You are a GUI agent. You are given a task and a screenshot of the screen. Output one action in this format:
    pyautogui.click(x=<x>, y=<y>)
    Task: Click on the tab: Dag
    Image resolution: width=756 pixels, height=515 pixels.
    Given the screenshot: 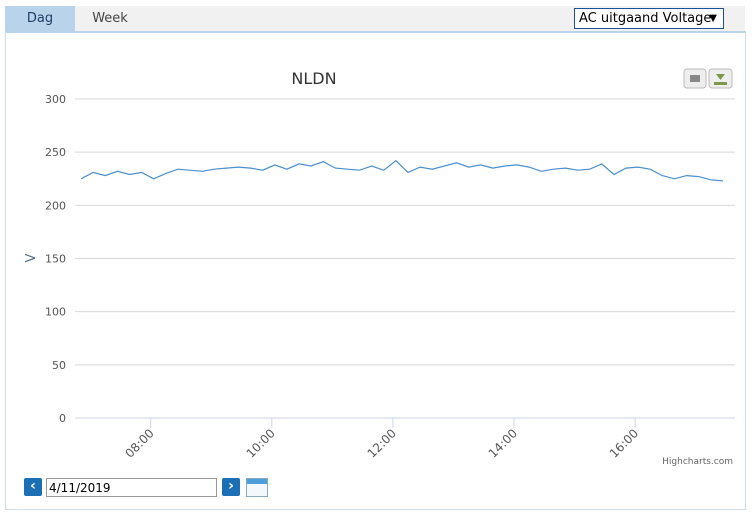 What is the action you would take?
    pyautogui.click(x=40, y=18)
    